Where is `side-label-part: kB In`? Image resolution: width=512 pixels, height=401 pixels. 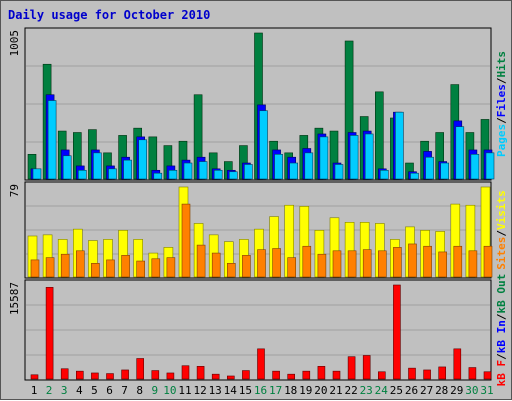
side-label-part: kB In is located at coordinates (501, 336).